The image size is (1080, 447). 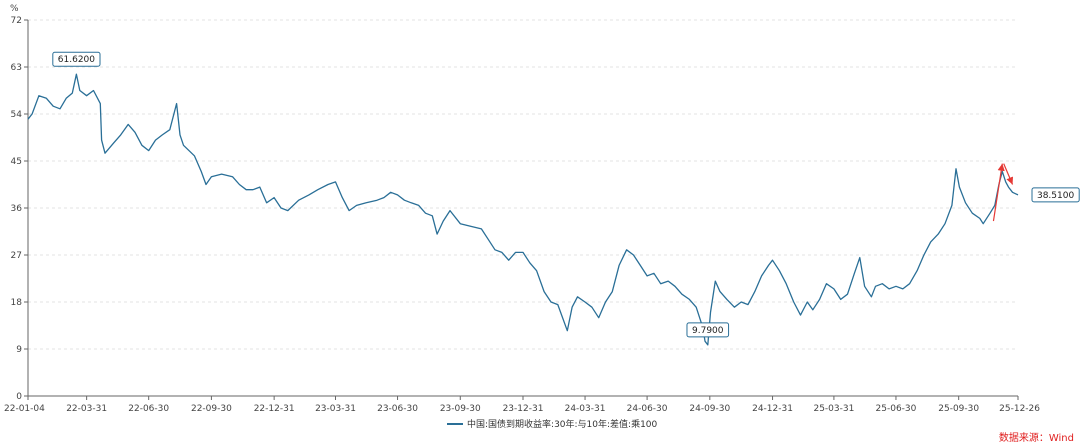 I want to click on legend-label: 中国:国债到期收益率:30年:与10年:差值:乘100, so click(x=562, y=424).